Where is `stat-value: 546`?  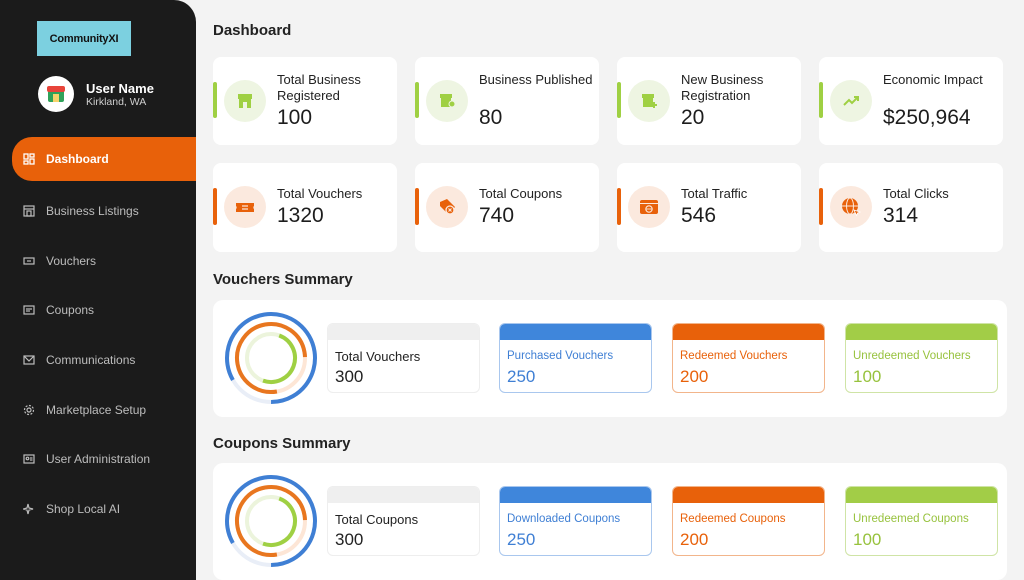
stat-value: 546 is located at coordinates (699, 215).